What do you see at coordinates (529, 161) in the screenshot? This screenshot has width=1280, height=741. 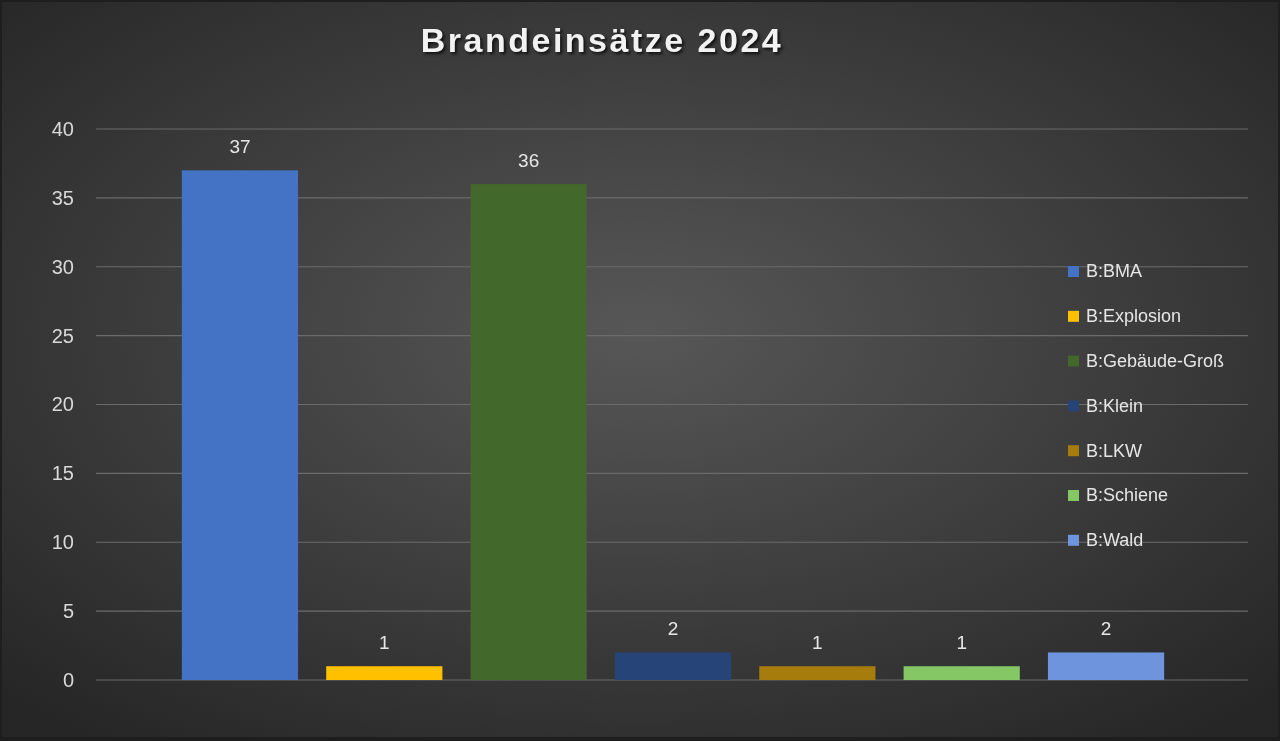 I see `data-label: 36` at bounding box center [529, 161].